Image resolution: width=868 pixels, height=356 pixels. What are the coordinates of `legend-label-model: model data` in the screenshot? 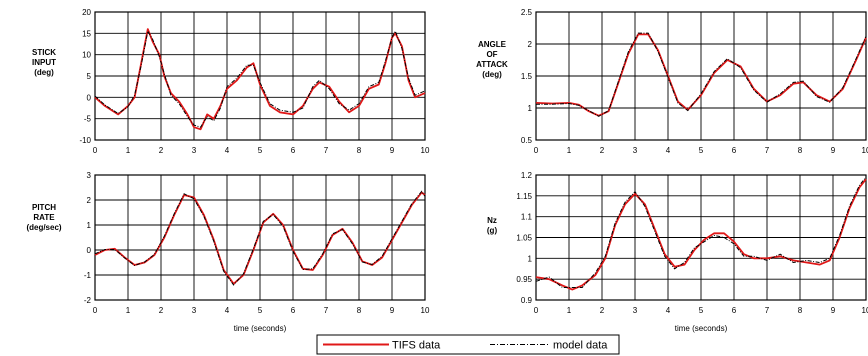 It's located at (580, 346).